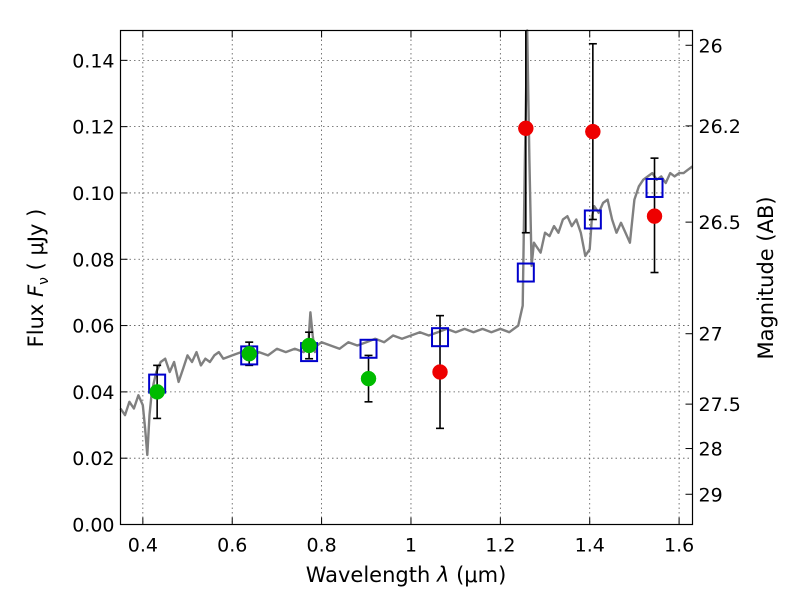  What do you see at coordinates (720, 405) in the screenshot?
I see `right-tick-label: 27.5` at bounding box center [720, 405].